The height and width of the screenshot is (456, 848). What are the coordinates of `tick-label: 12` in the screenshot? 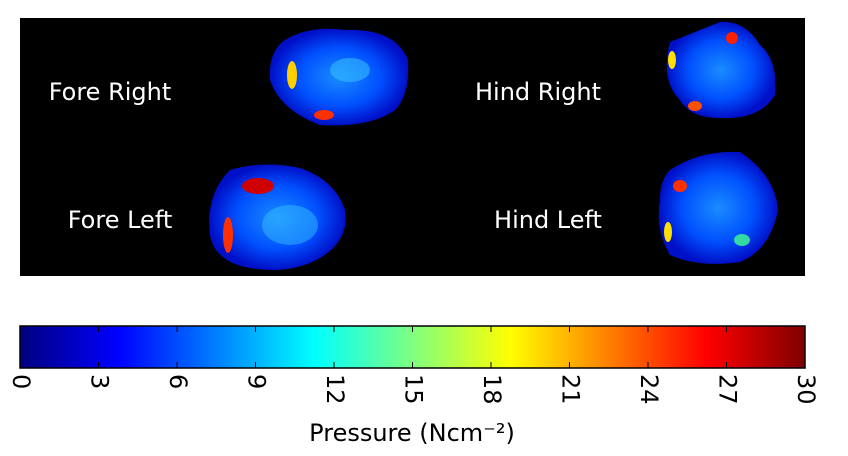 It's located at (335, 389).